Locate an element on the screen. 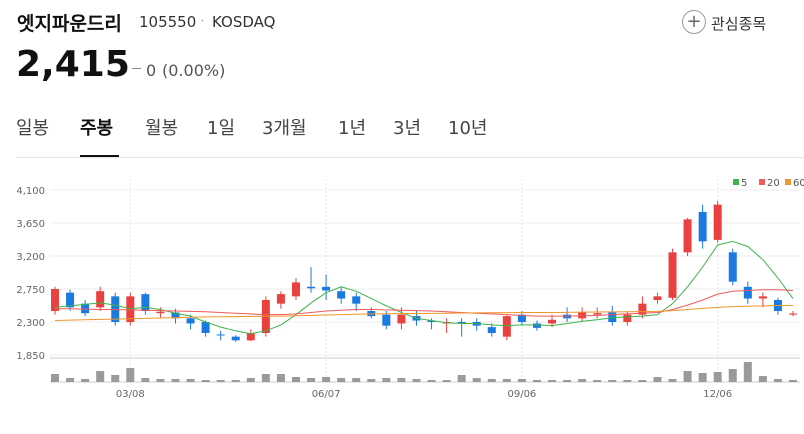 The image size is (804, 434). y-tick-label: 4,100 is located at coordinates (30, 191).